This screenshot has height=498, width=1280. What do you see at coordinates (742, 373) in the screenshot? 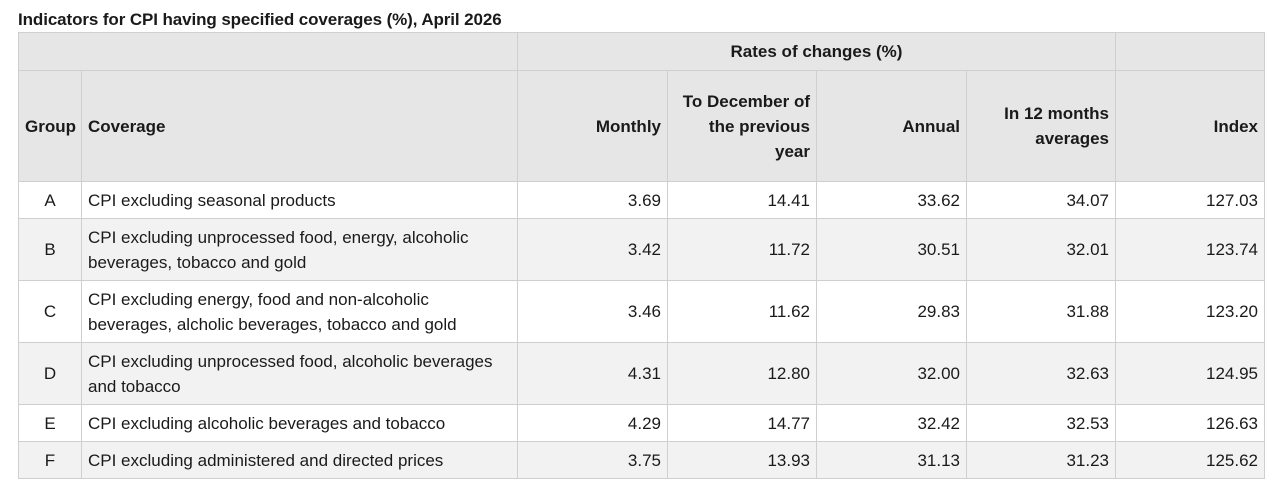
I see `cell-to-december: 12.80` at bounding box center [742, 373].